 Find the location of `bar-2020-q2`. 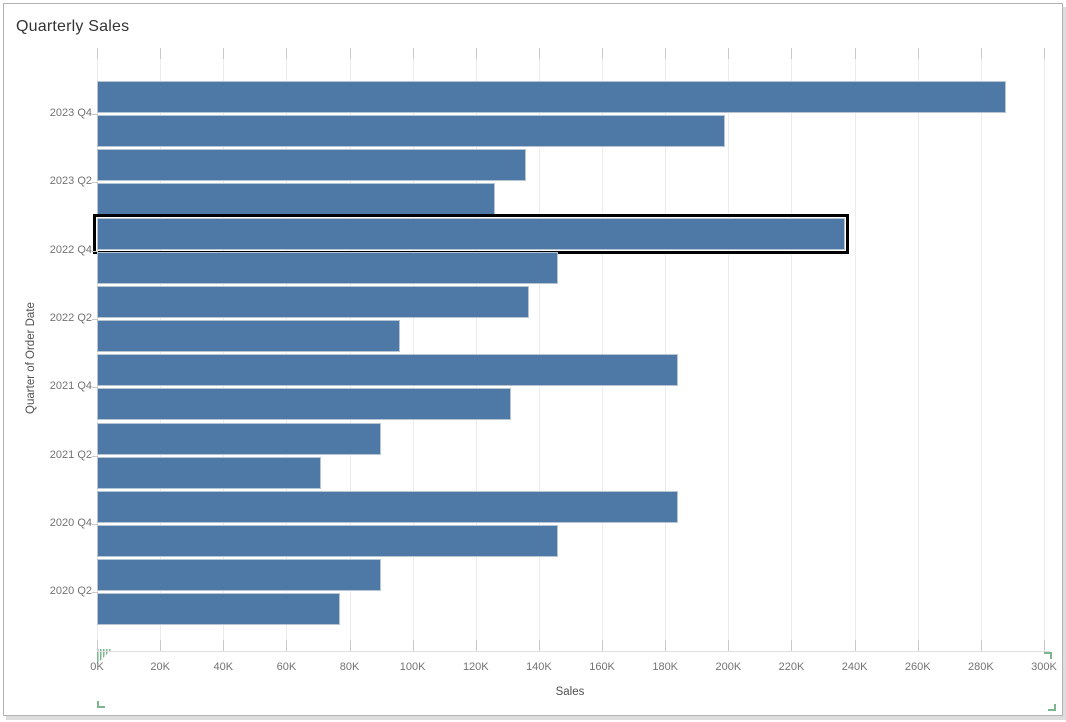

bar-2020-q2 is located at coordinates (239, 575).